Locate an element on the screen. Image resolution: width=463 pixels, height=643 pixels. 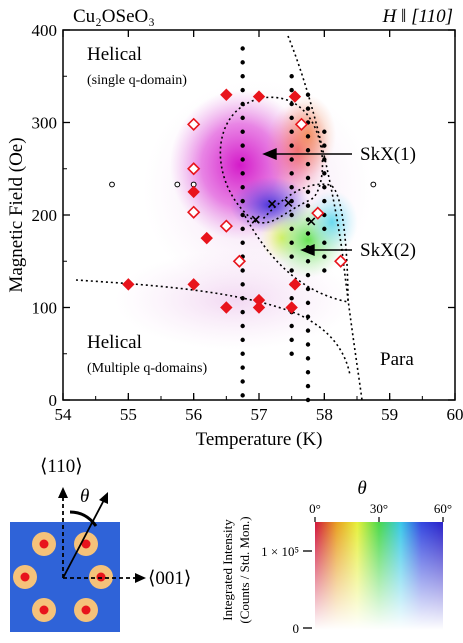
reciprocal-space-schematic: ⟨110⟩ ⟨001⟩ θ is located at coordinates (100, 544).